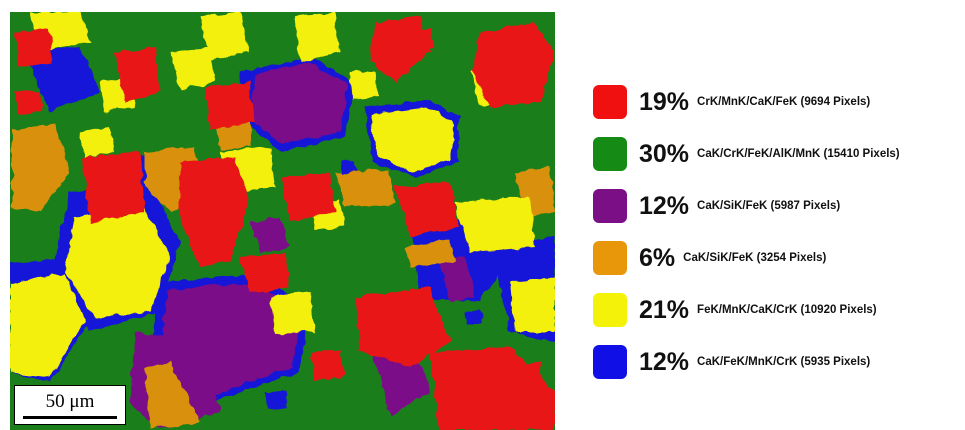 The width and height of the screenshot is (965, 430). I want to click on legend-item: 19% CrK/MnK/CaK/FeK (9694 Pixels), so click(779, 102).